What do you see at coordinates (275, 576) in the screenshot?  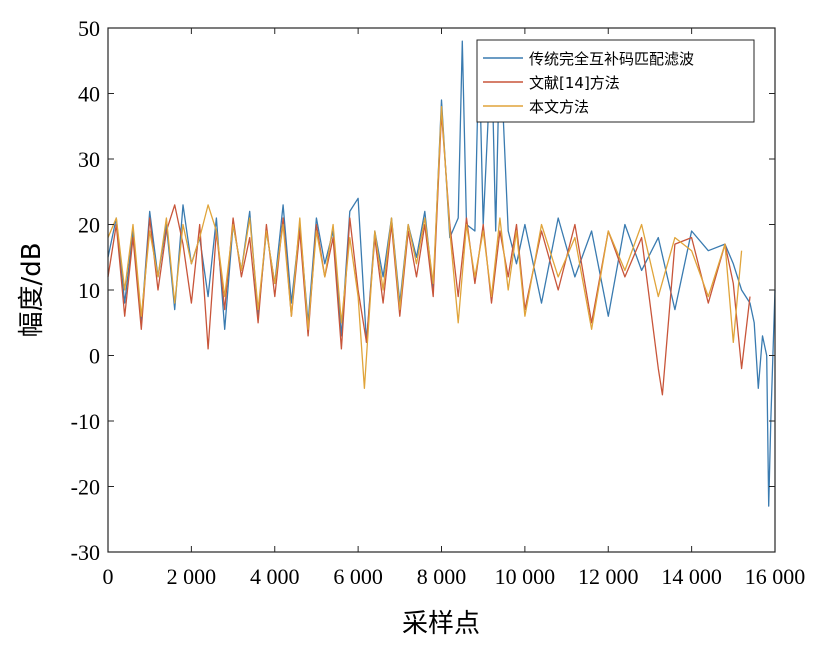 I see `x-tick-label: 4 000` at bounding box center [275, 576].